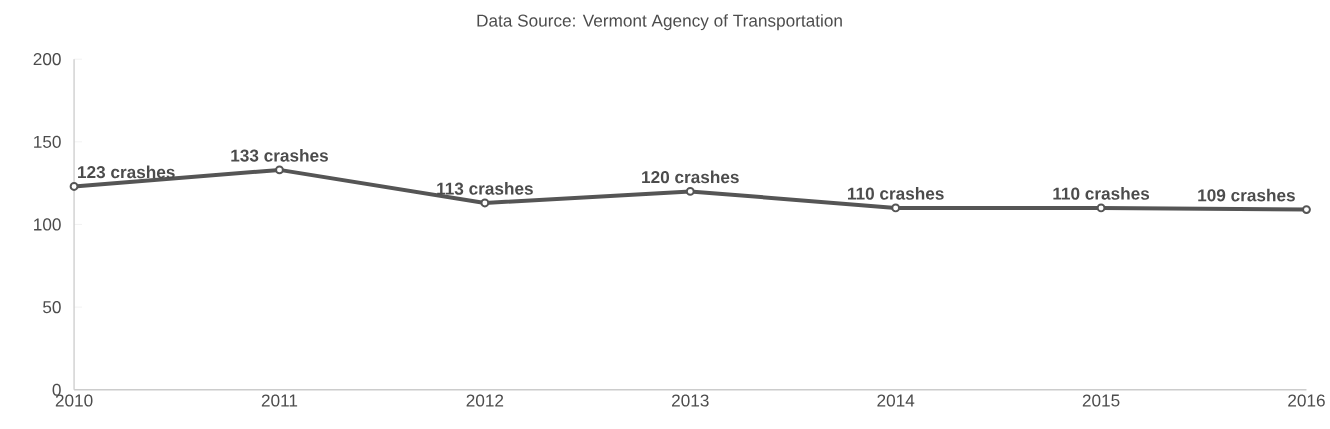  Describe the element at coordinates (1246, 195) in the screenshot. I see `data-label: 109 crashes` at that location.